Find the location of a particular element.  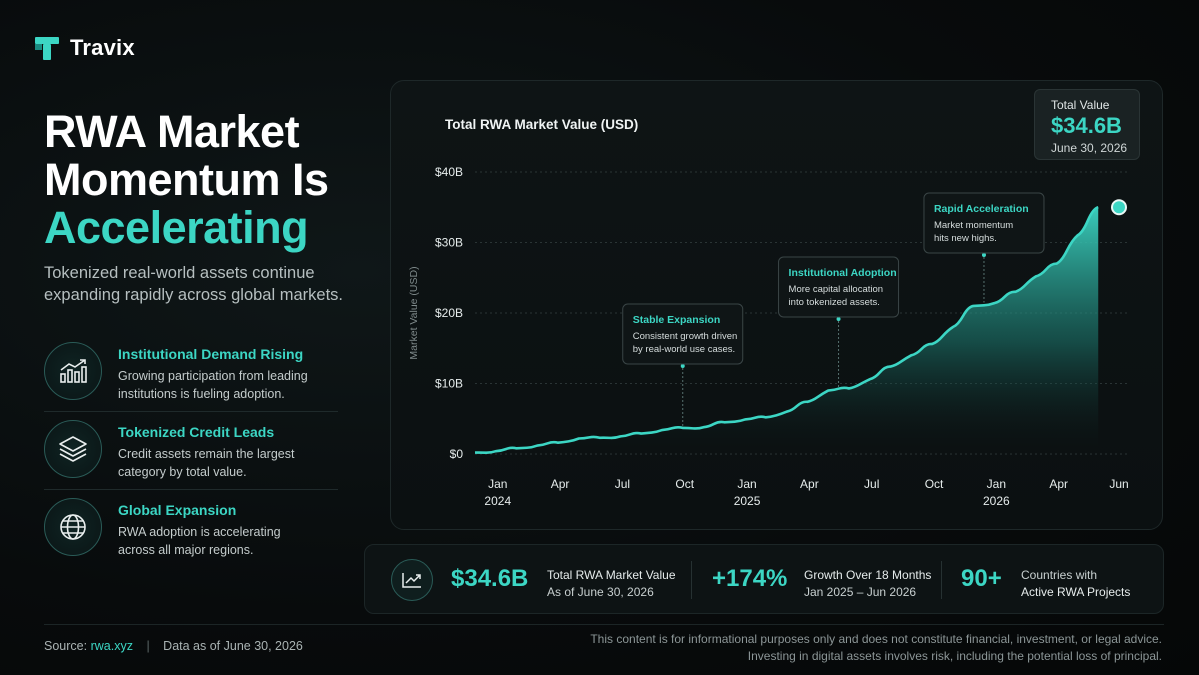

stat-countries-sub: Active RWA Projects is located at coordinates (1076, 592).